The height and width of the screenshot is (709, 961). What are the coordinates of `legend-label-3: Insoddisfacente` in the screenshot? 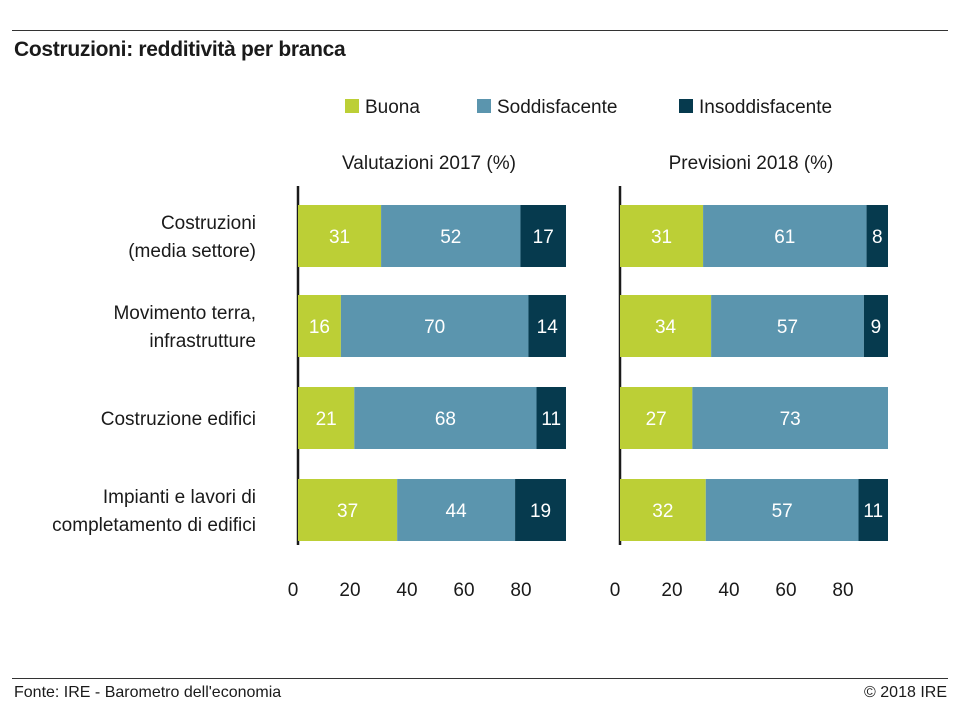 It's located at (765, 107).